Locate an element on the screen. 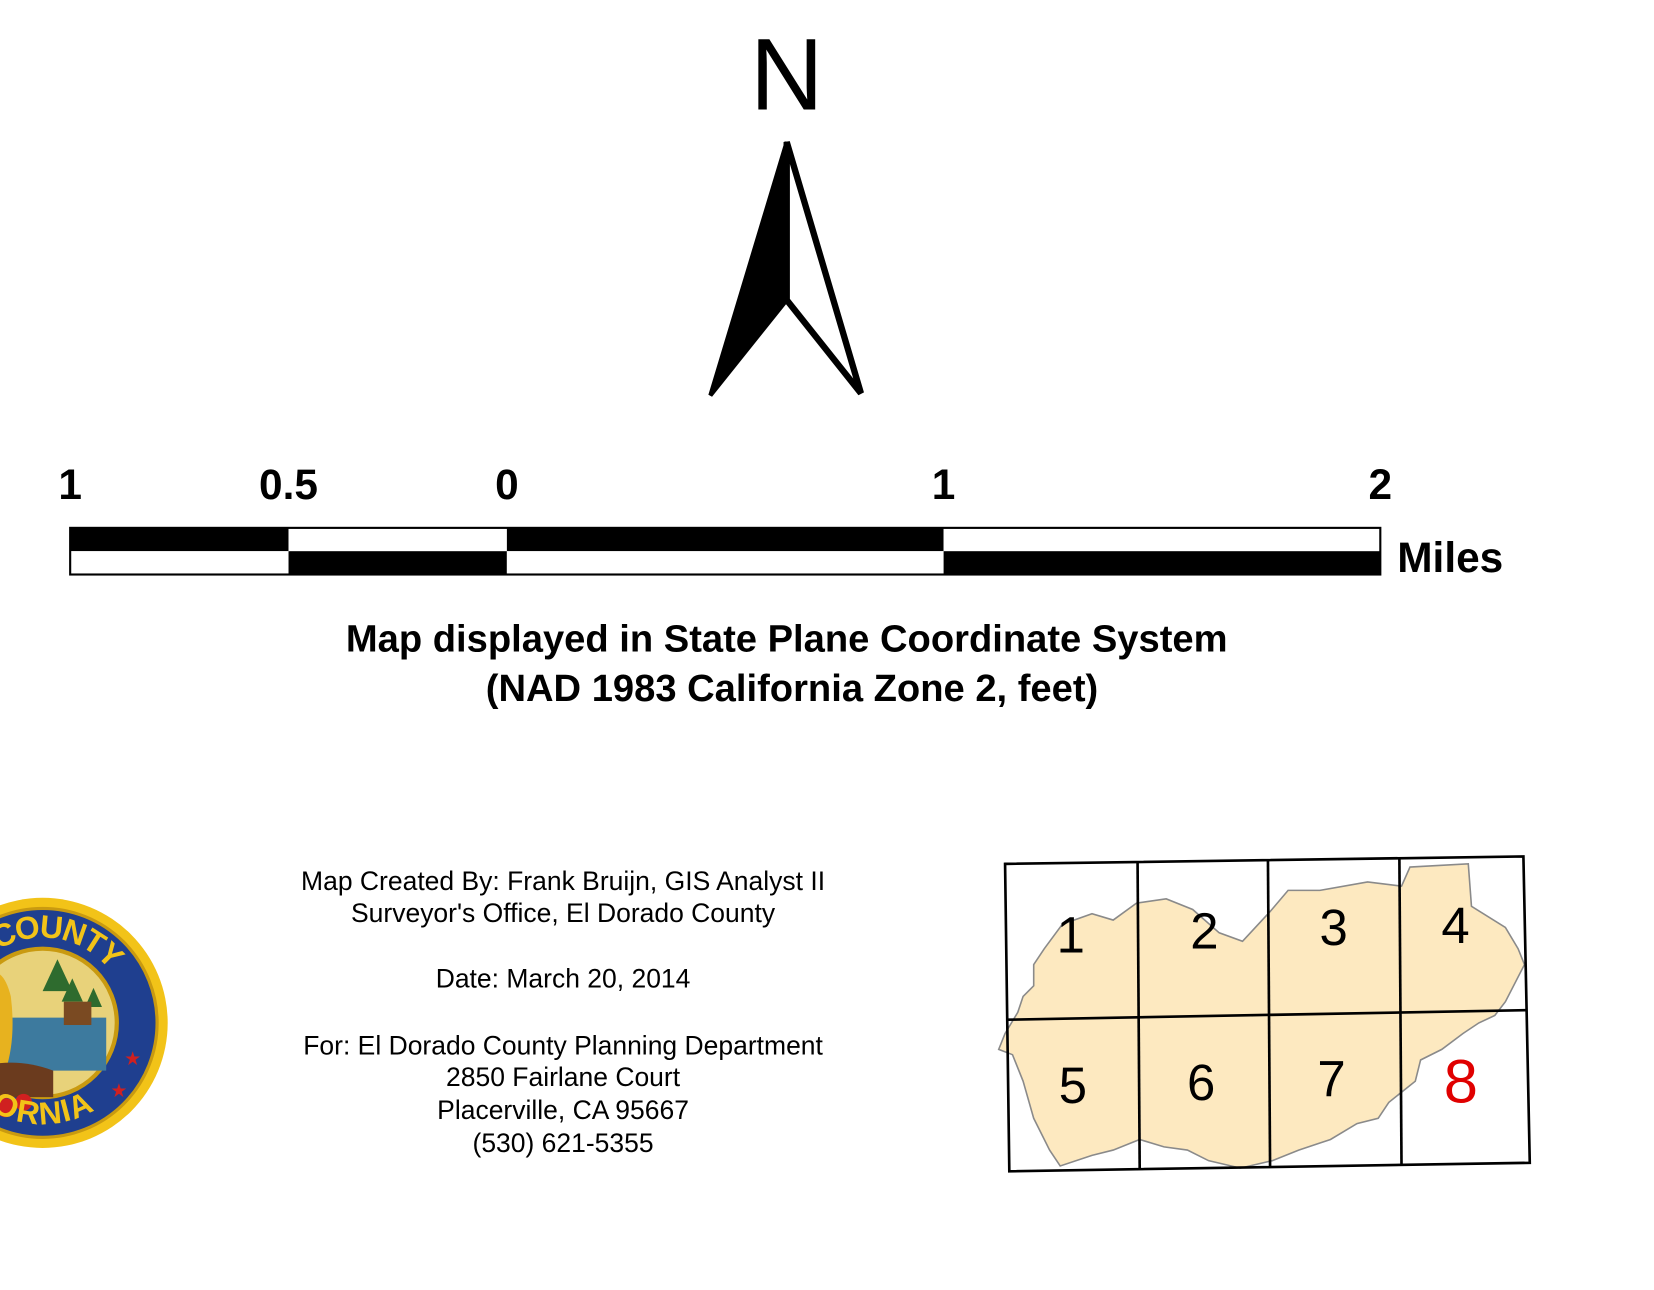 This screenshot has height=1290, width=1654. scale-label: 0.5 is located at coordinates (288, 484).